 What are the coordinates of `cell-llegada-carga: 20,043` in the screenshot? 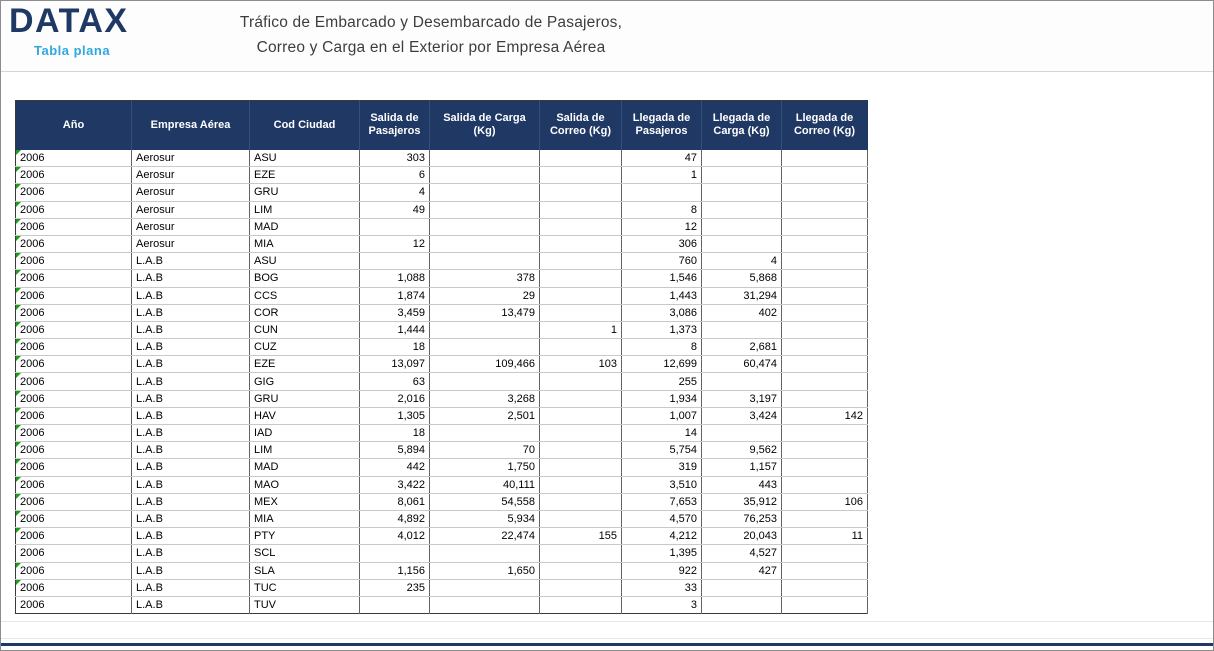 It's located at (741, 536).